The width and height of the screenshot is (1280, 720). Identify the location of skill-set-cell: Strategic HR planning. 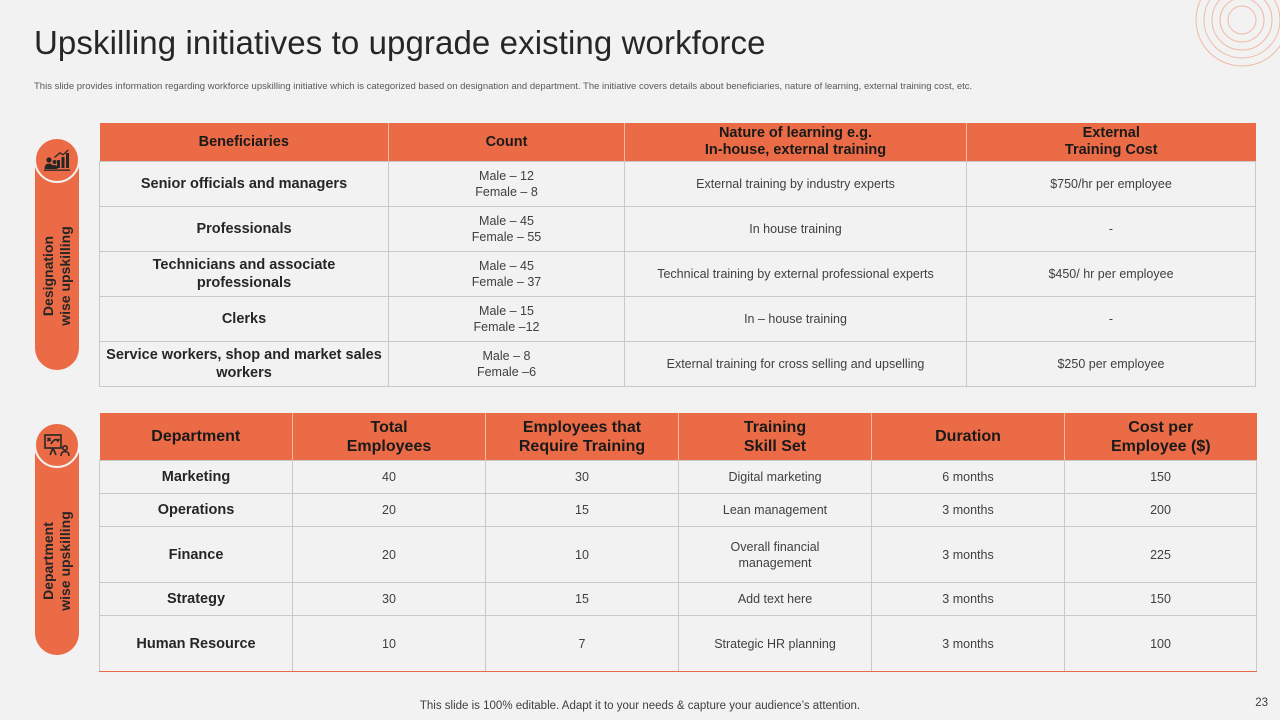
(775, 643).